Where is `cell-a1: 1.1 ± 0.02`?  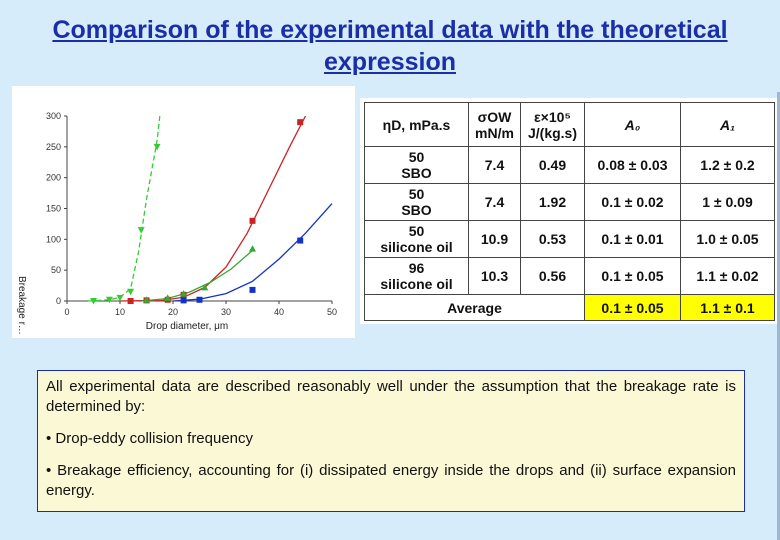
cell-a1: 1.1 ± 0.02 is located at coordinates (727, 276).